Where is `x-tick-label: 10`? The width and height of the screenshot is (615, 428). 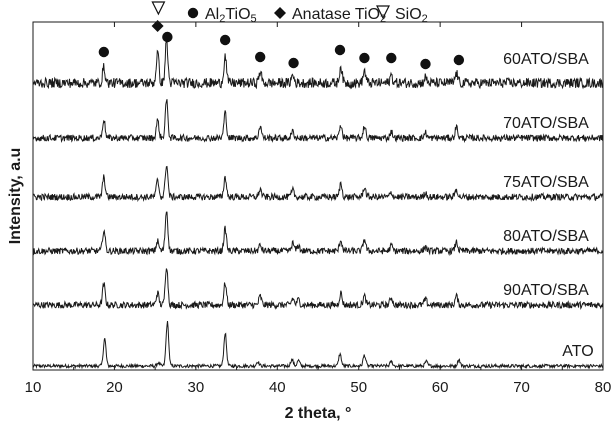
x-tick-label: 10 is located at coordinates (33, 387).